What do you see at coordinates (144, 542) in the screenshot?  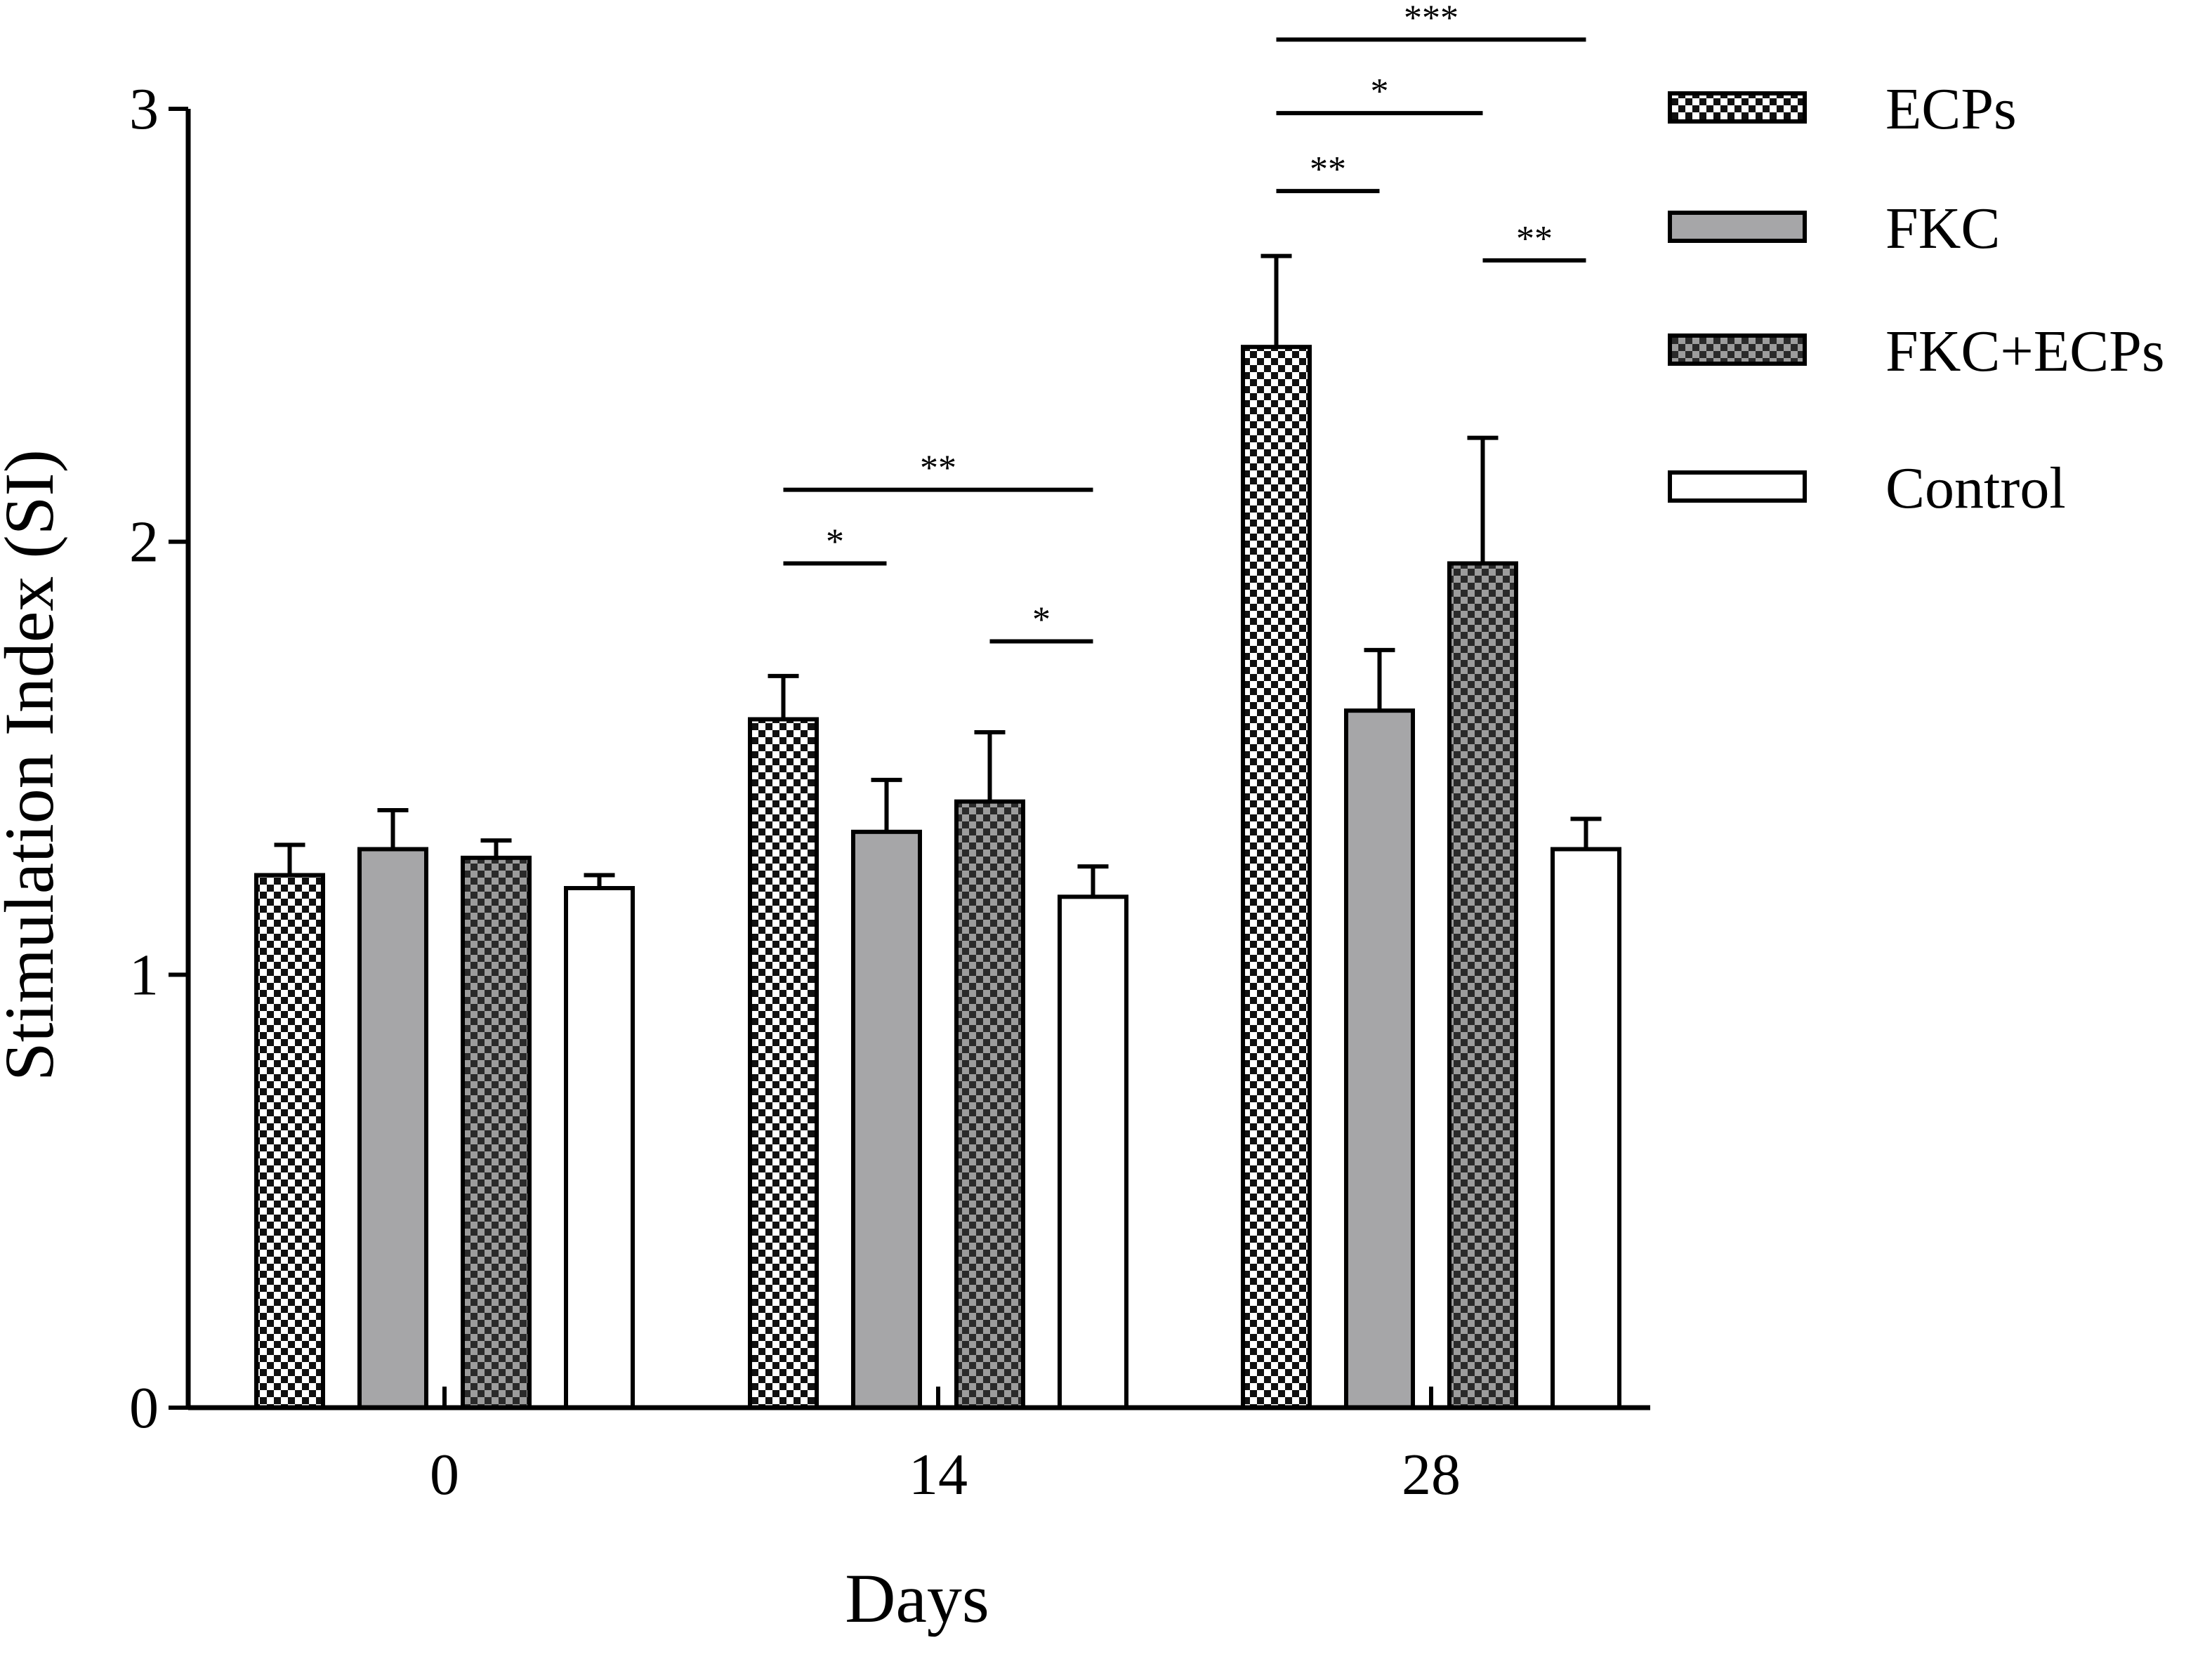 I see `y-tick-label-2: 2` at bounding box center [144, 542].